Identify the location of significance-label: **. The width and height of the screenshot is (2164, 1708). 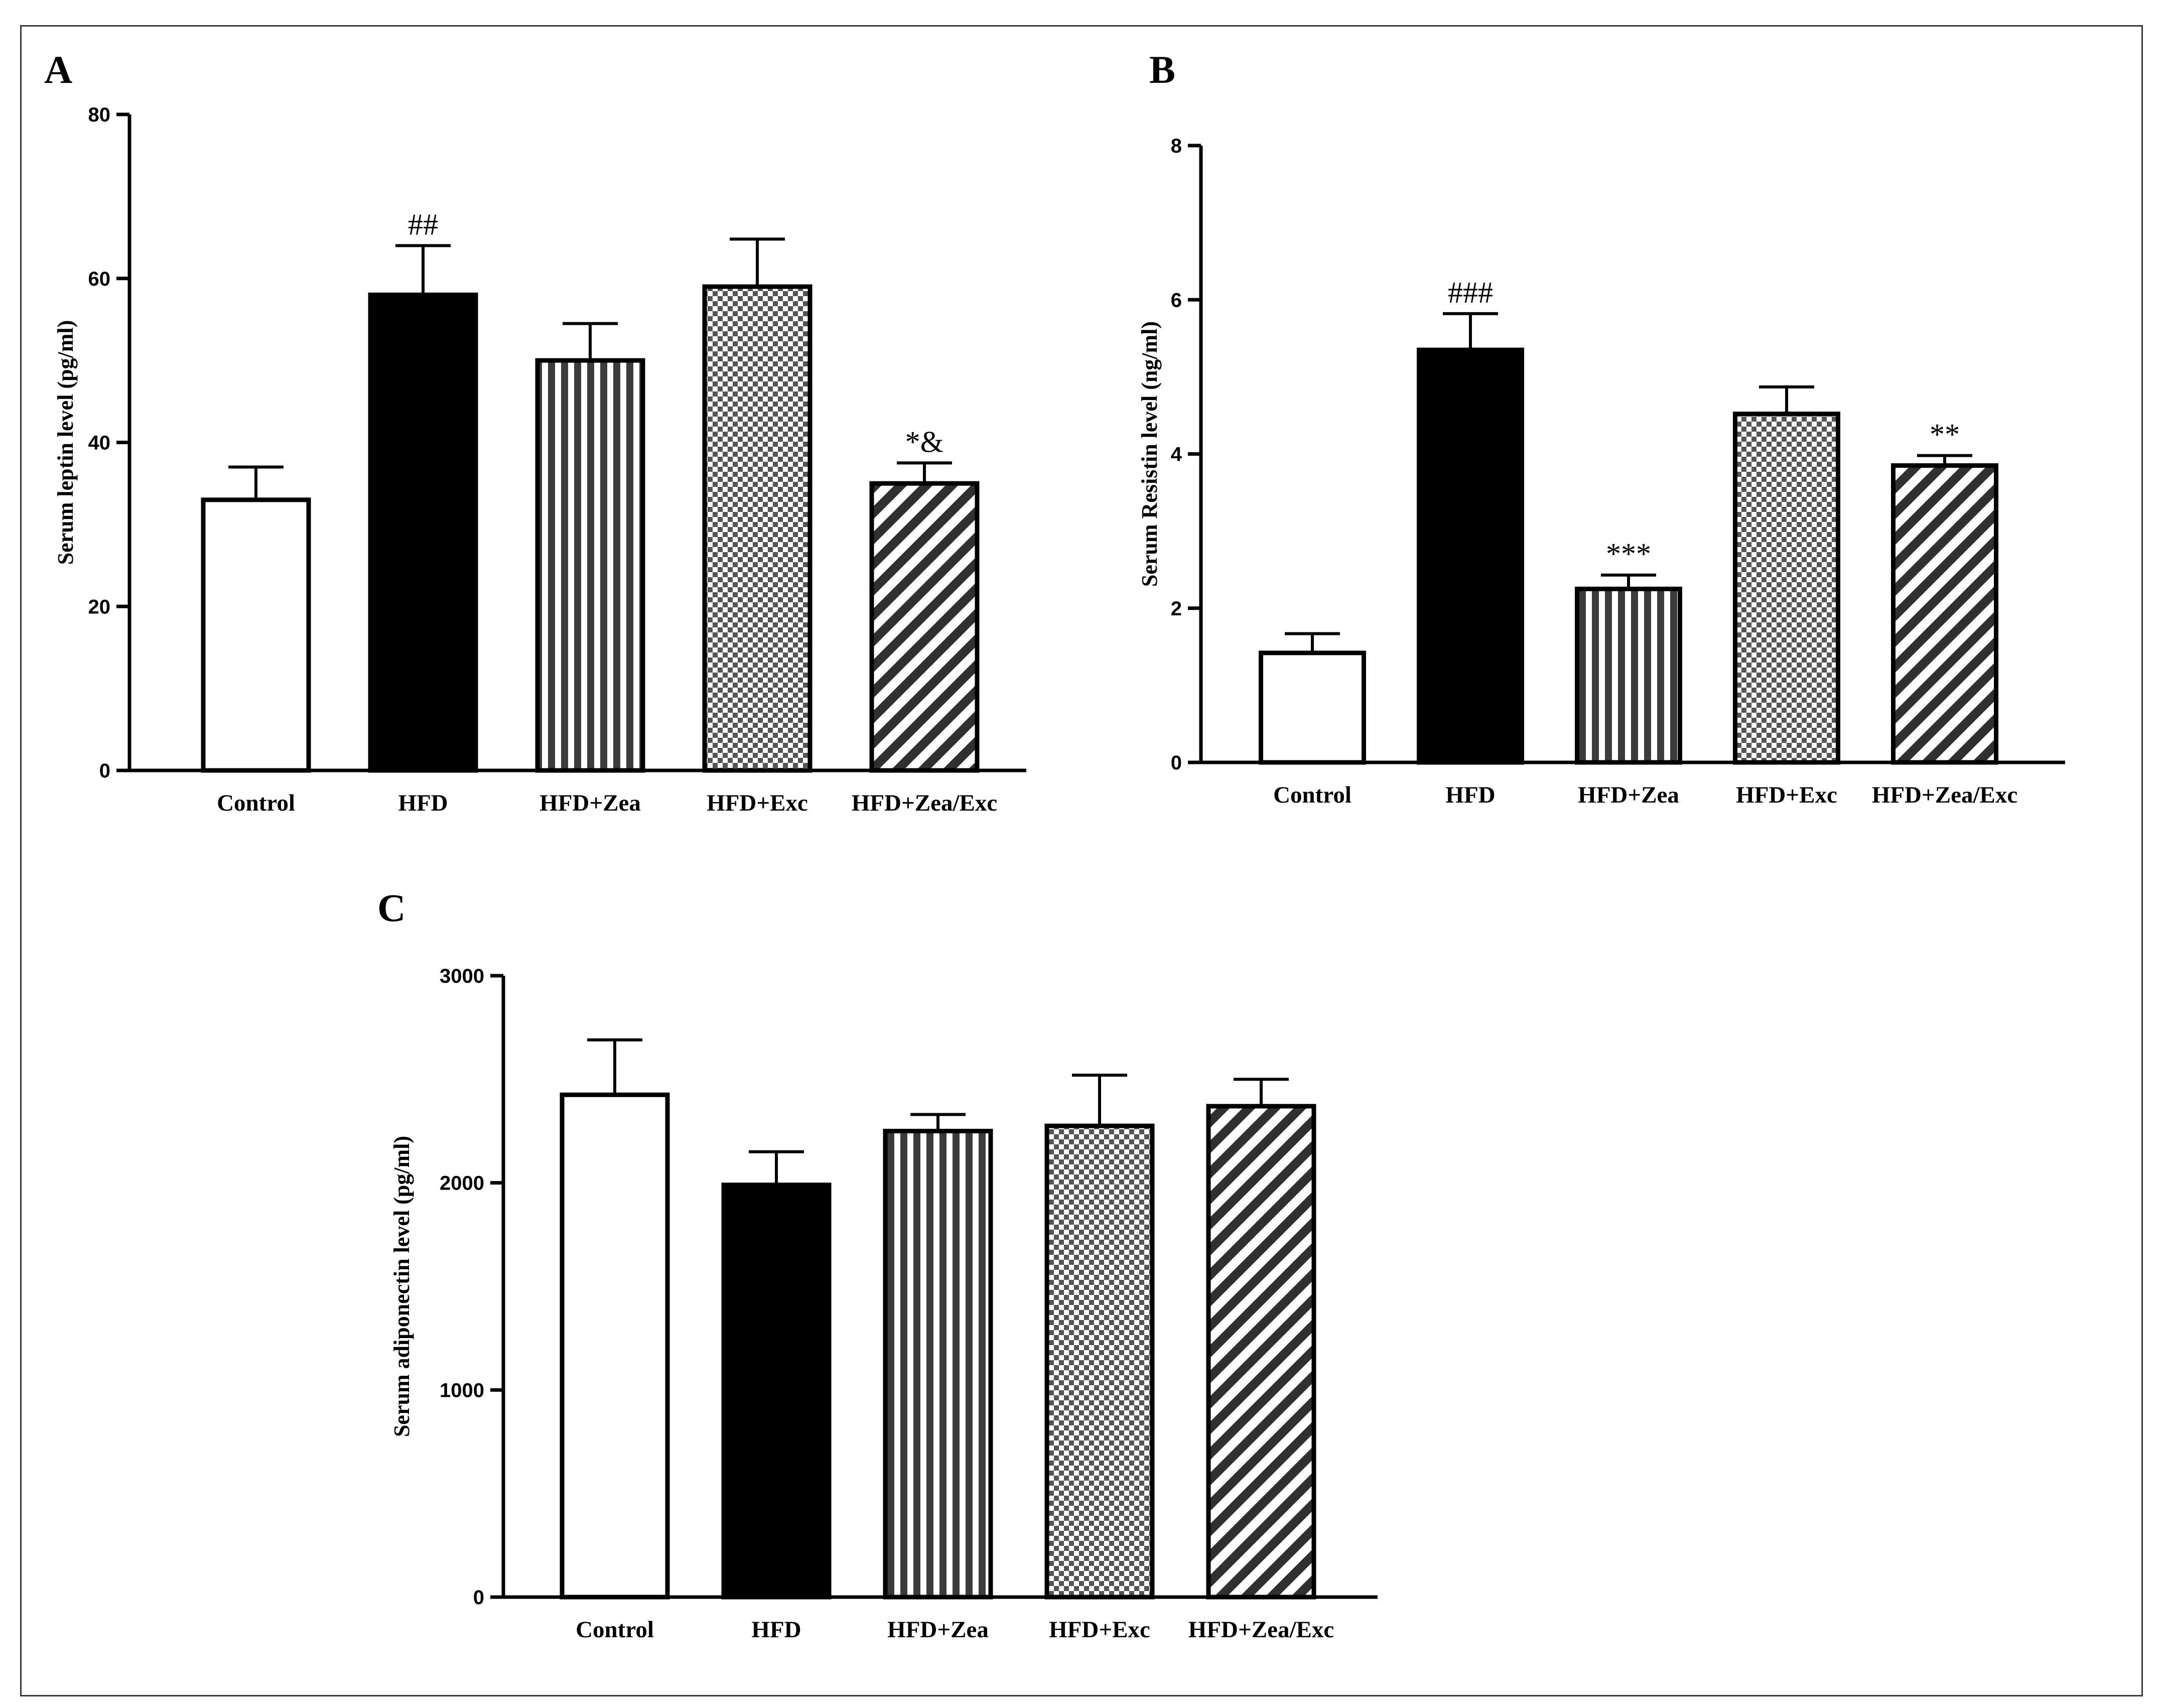
(1945, 434).